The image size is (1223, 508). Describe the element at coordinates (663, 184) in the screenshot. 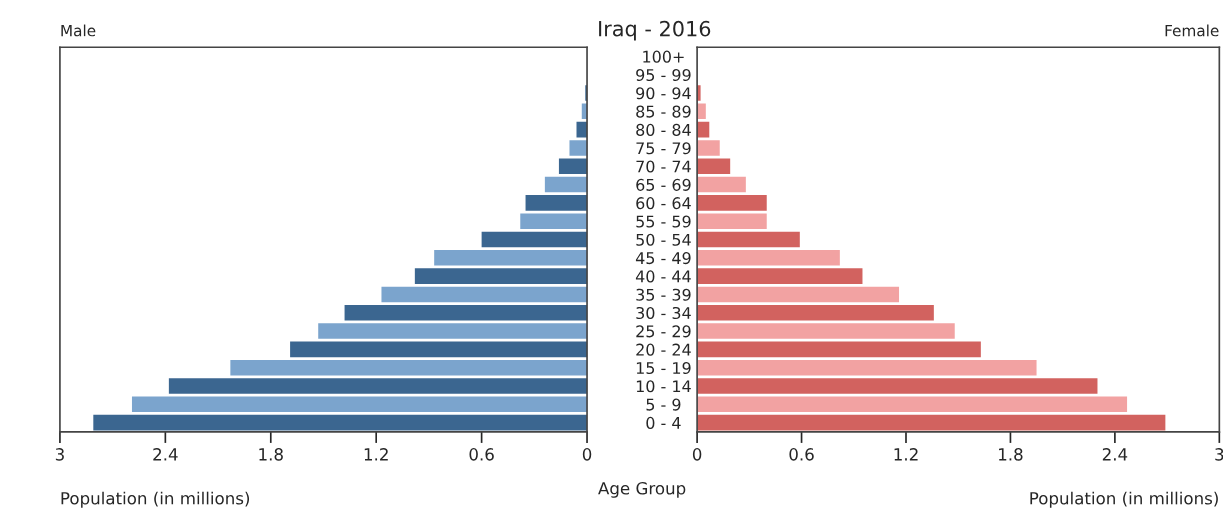

I see `y-tick-label: 65 - 69` at that location.